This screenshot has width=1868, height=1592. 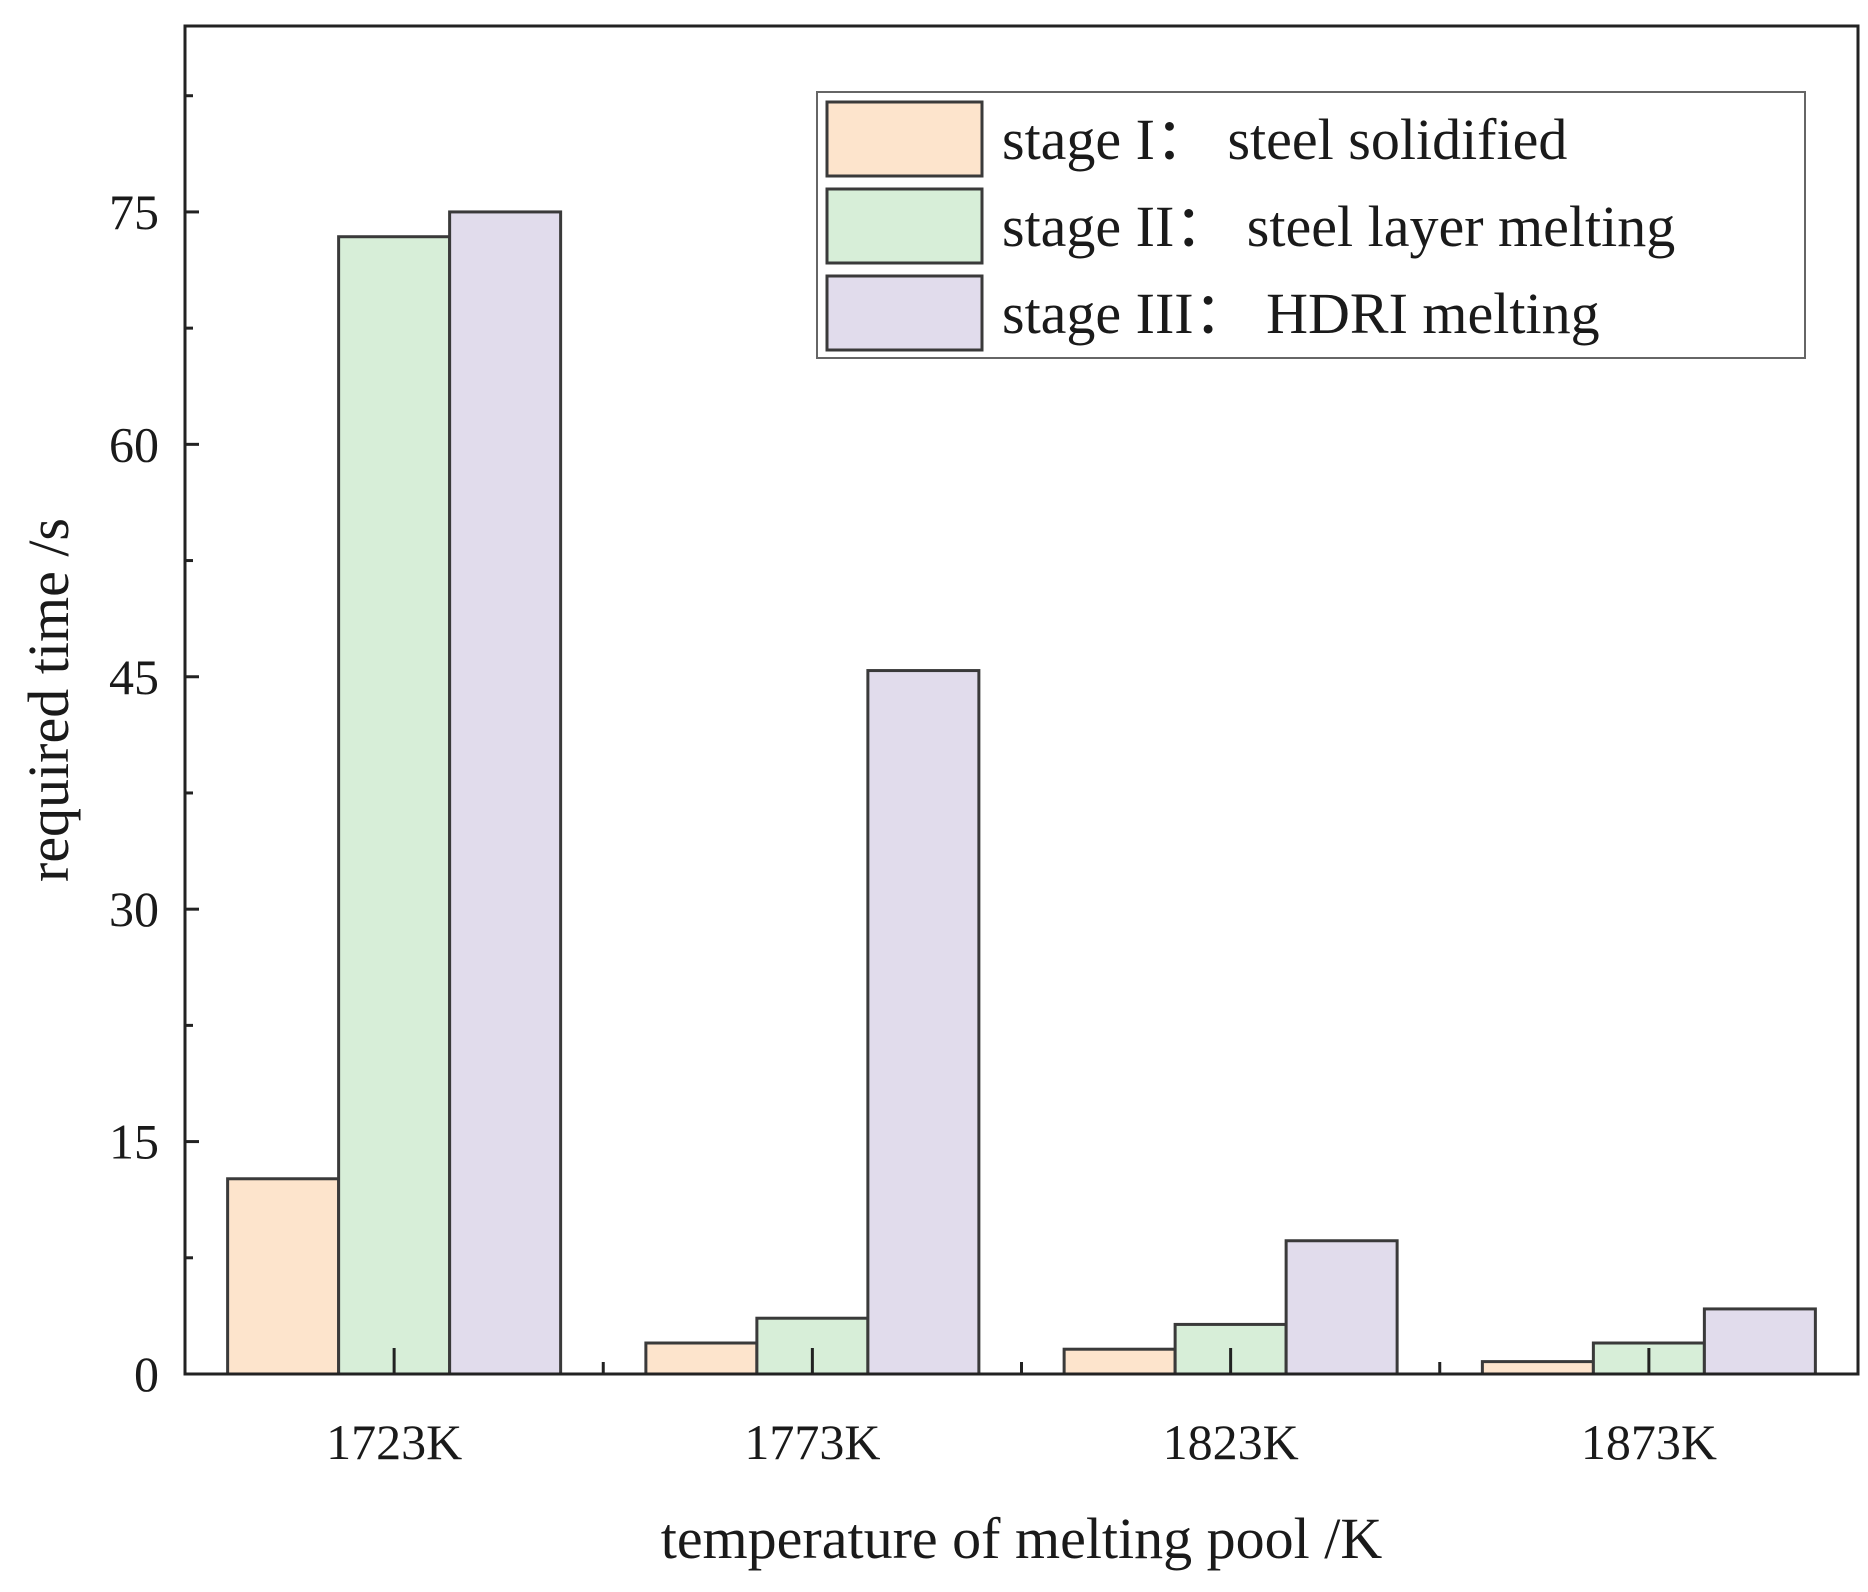 What do you see at coordinates (146, 1374) in the screenshot?
I see `y-tick-label: 0` at bounding box center [146, 1374].